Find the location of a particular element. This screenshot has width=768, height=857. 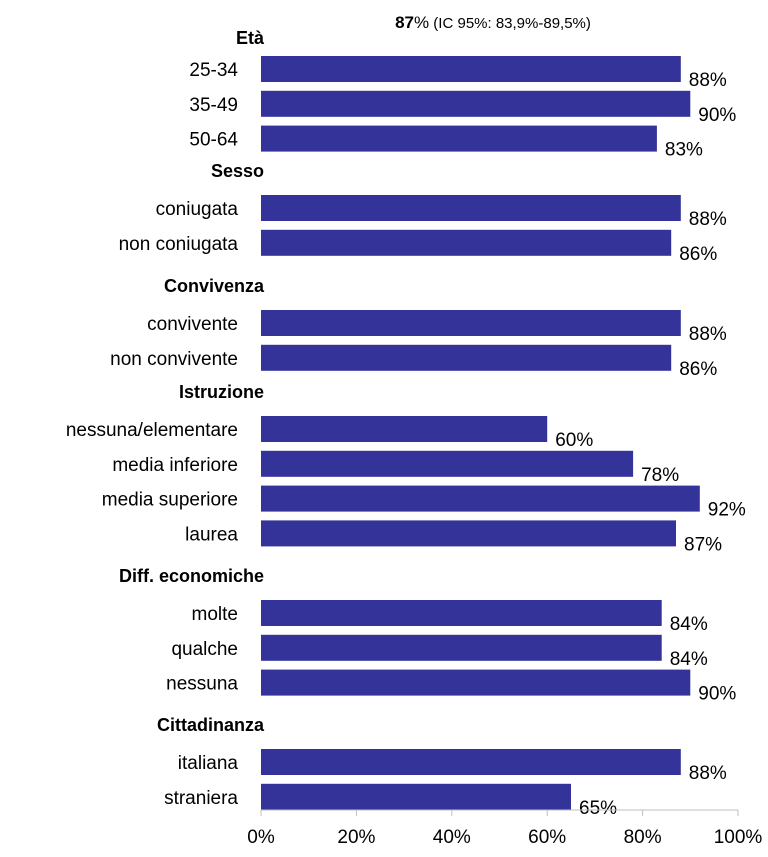

category-label: qualche is located at coordinates (204, 649).